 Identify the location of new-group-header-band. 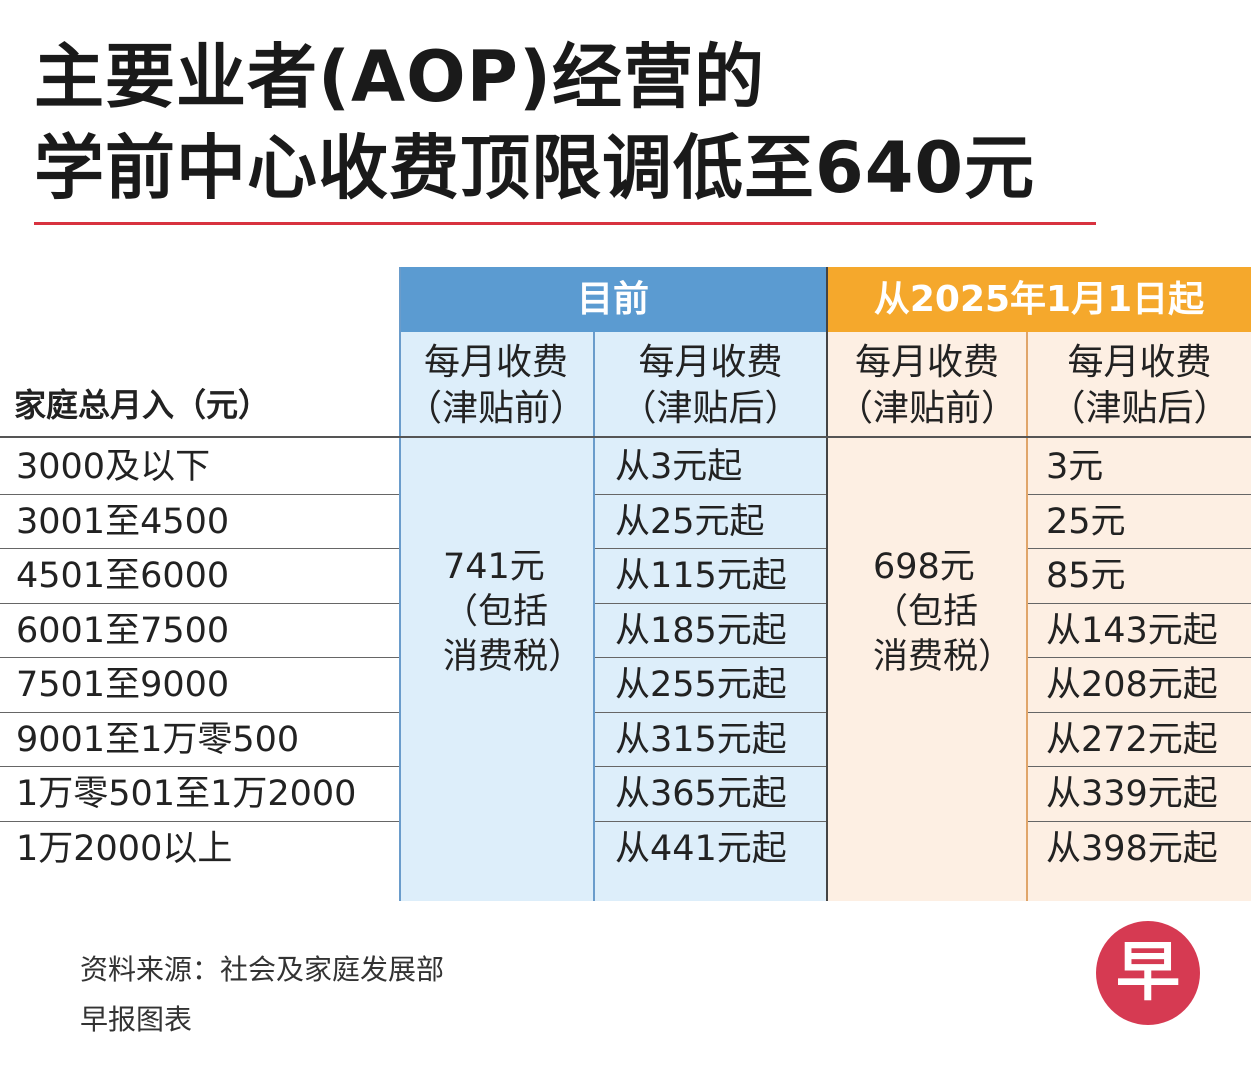
(1039, 299).